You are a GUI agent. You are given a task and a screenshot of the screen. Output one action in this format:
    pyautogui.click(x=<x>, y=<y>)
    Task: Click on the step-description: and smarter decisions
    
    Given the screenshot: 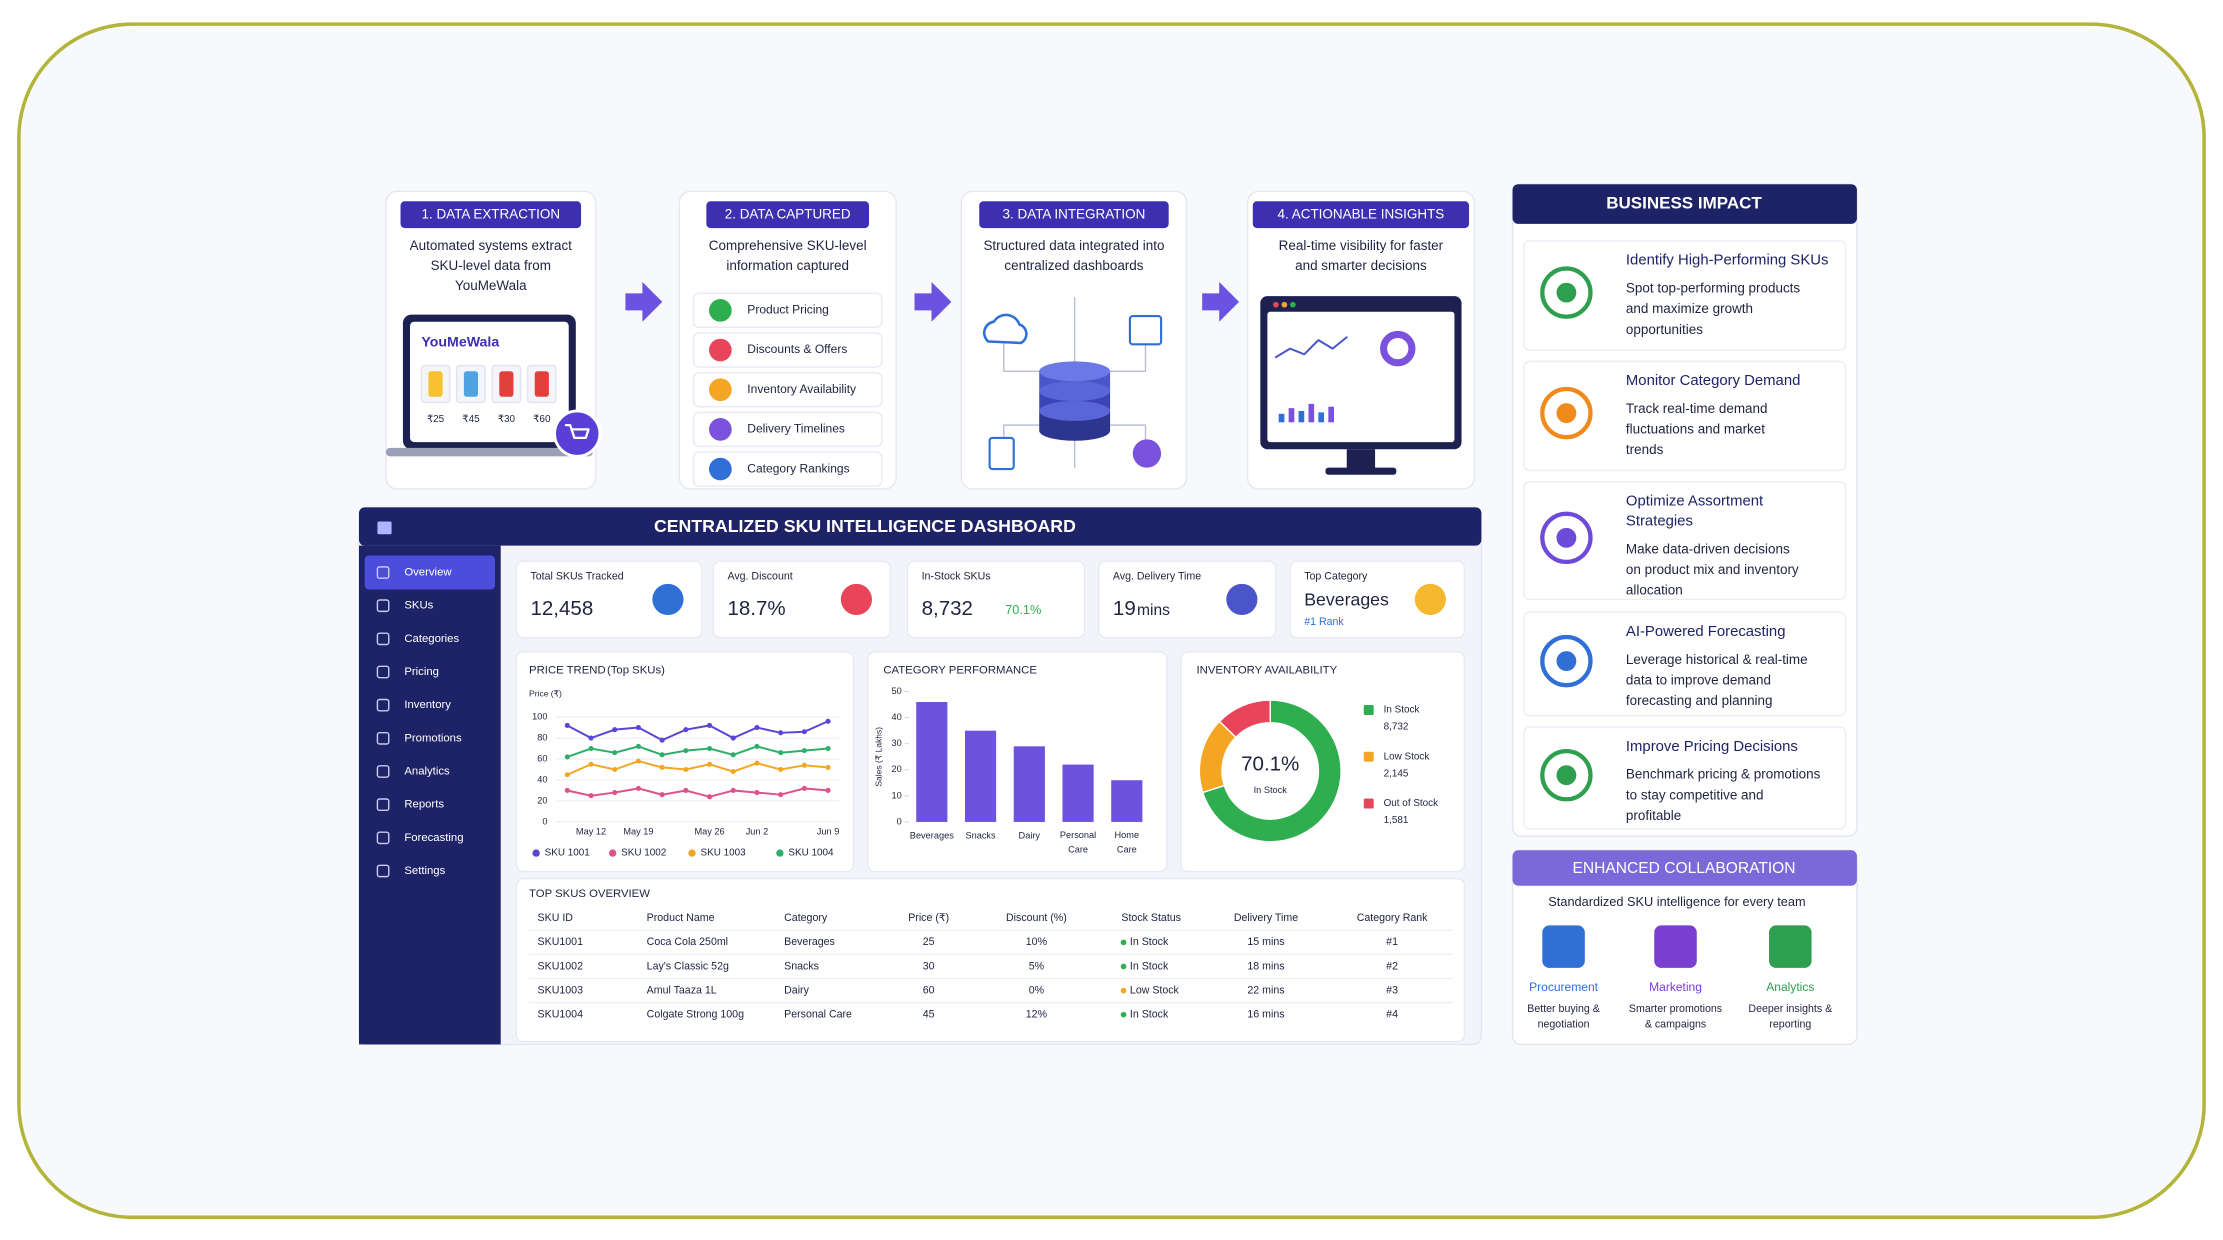 What is the action you would take?
    pyautogui.click(x=1361, y=265)
    